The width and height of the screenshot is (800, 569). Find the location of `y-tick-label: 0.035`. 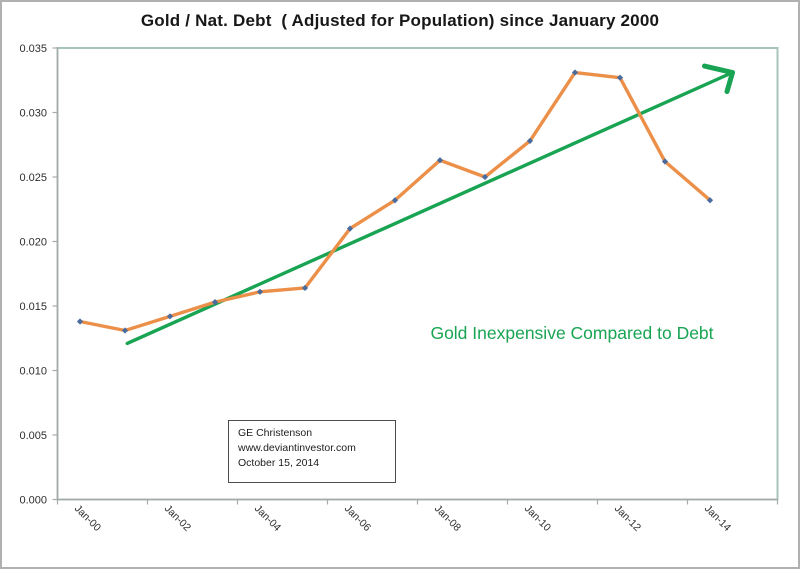

y-tick-label: 0.035 is located at coordinates (33, 49).